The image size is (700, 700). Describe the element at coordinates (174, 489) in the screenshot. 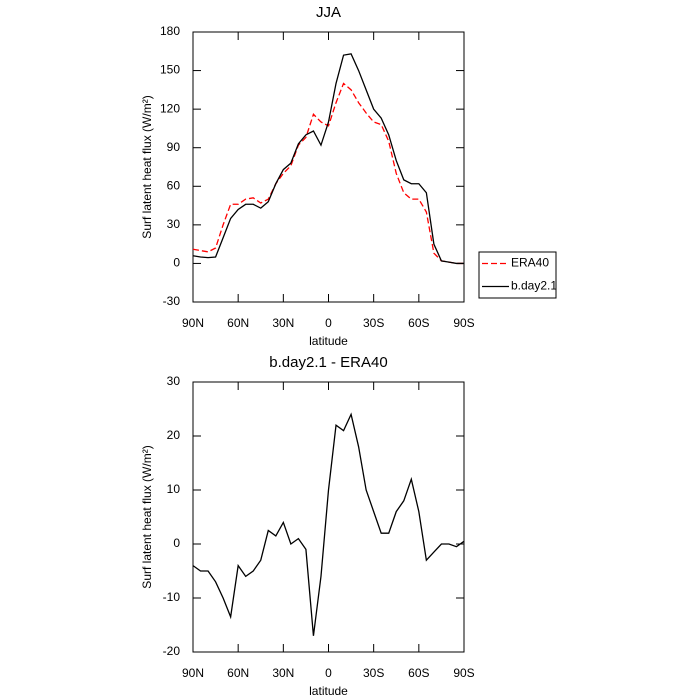

I see `y-tick-label: 10` at that location.